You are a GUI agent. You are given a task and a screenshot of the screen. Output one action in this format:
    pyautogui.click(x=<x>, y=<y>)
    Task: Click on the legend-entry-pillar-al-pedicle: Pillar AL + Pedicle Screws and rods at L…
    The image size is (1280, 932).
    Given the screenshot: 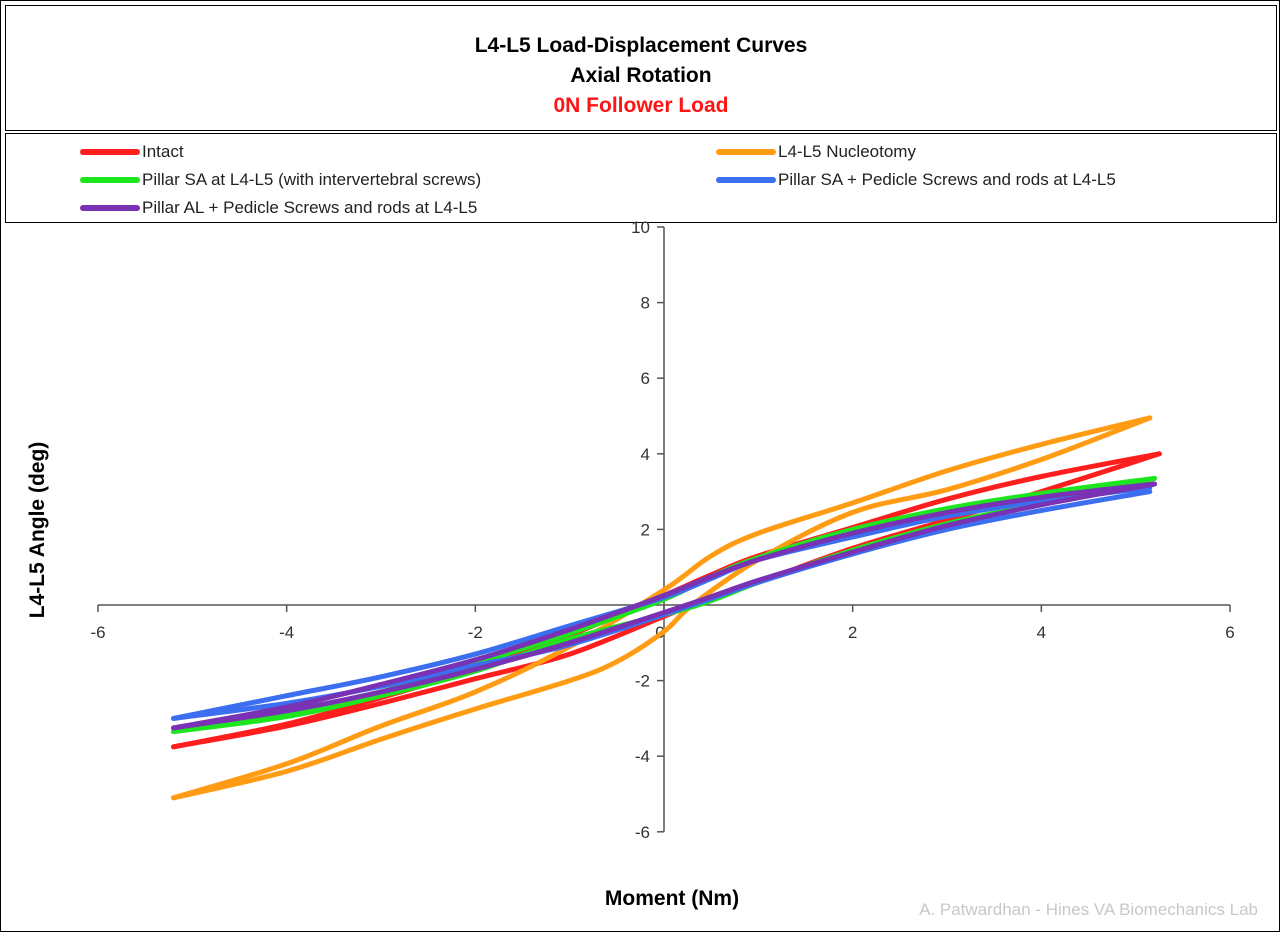 What is the action you would take?
    pyautogui.click(x=278, y=208)
    